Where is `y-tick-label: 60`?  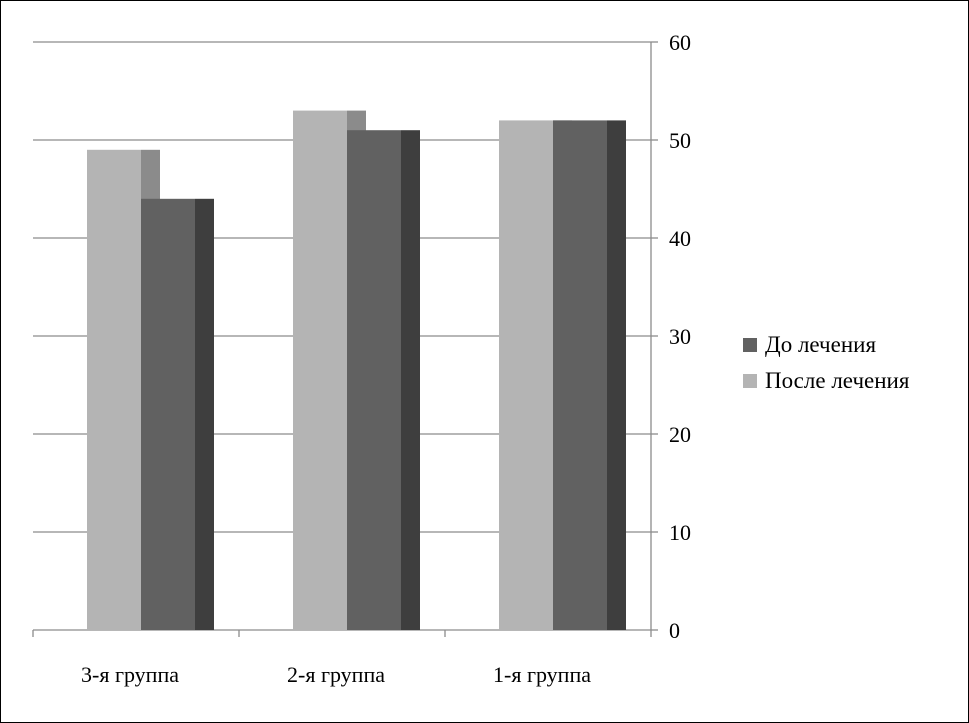
y-tick-label: 60 is located at coordinates (680, 42).